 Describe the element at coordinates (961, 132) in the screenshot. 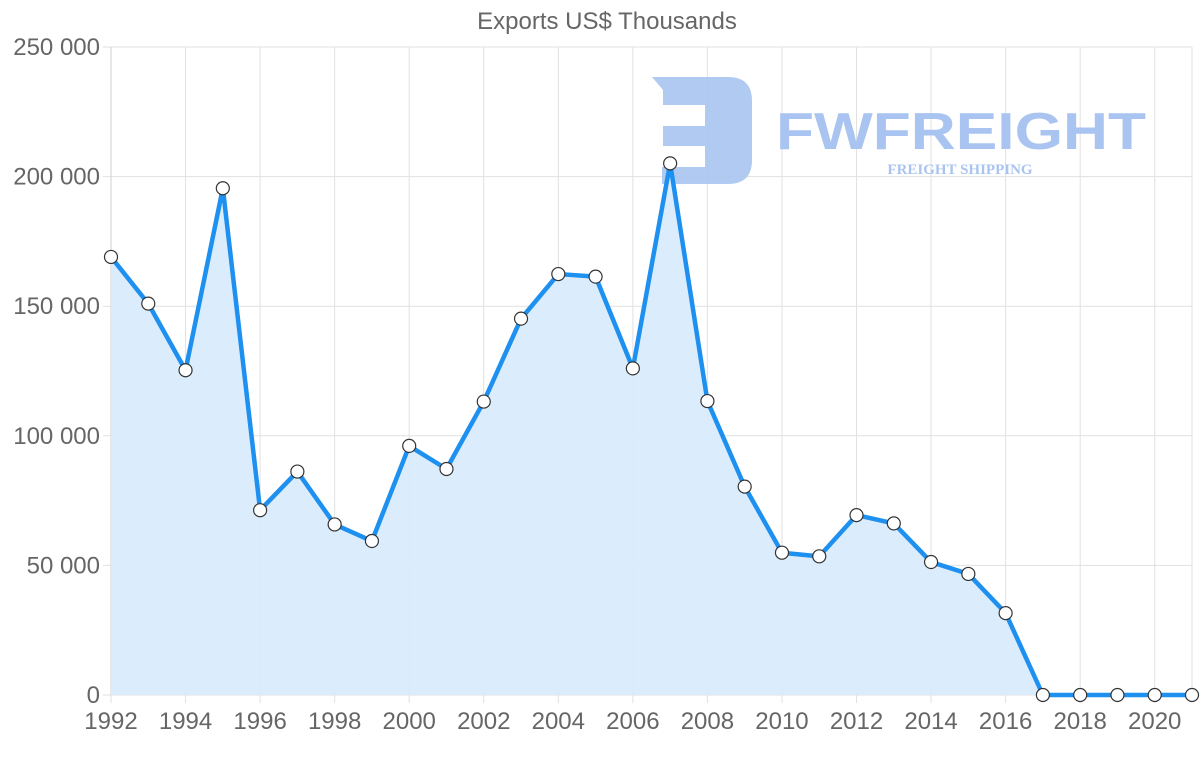

I see `watermark-brand: FWFREIGHT` at that location.